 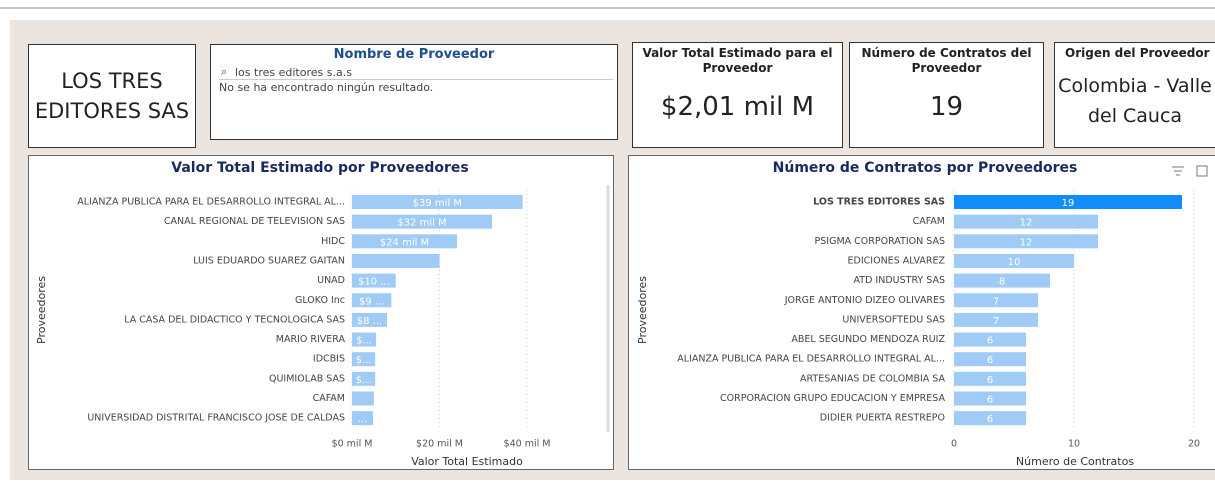 I want to click on category-label: QUIMIOLAB SAS, so click(x=307, y=378).